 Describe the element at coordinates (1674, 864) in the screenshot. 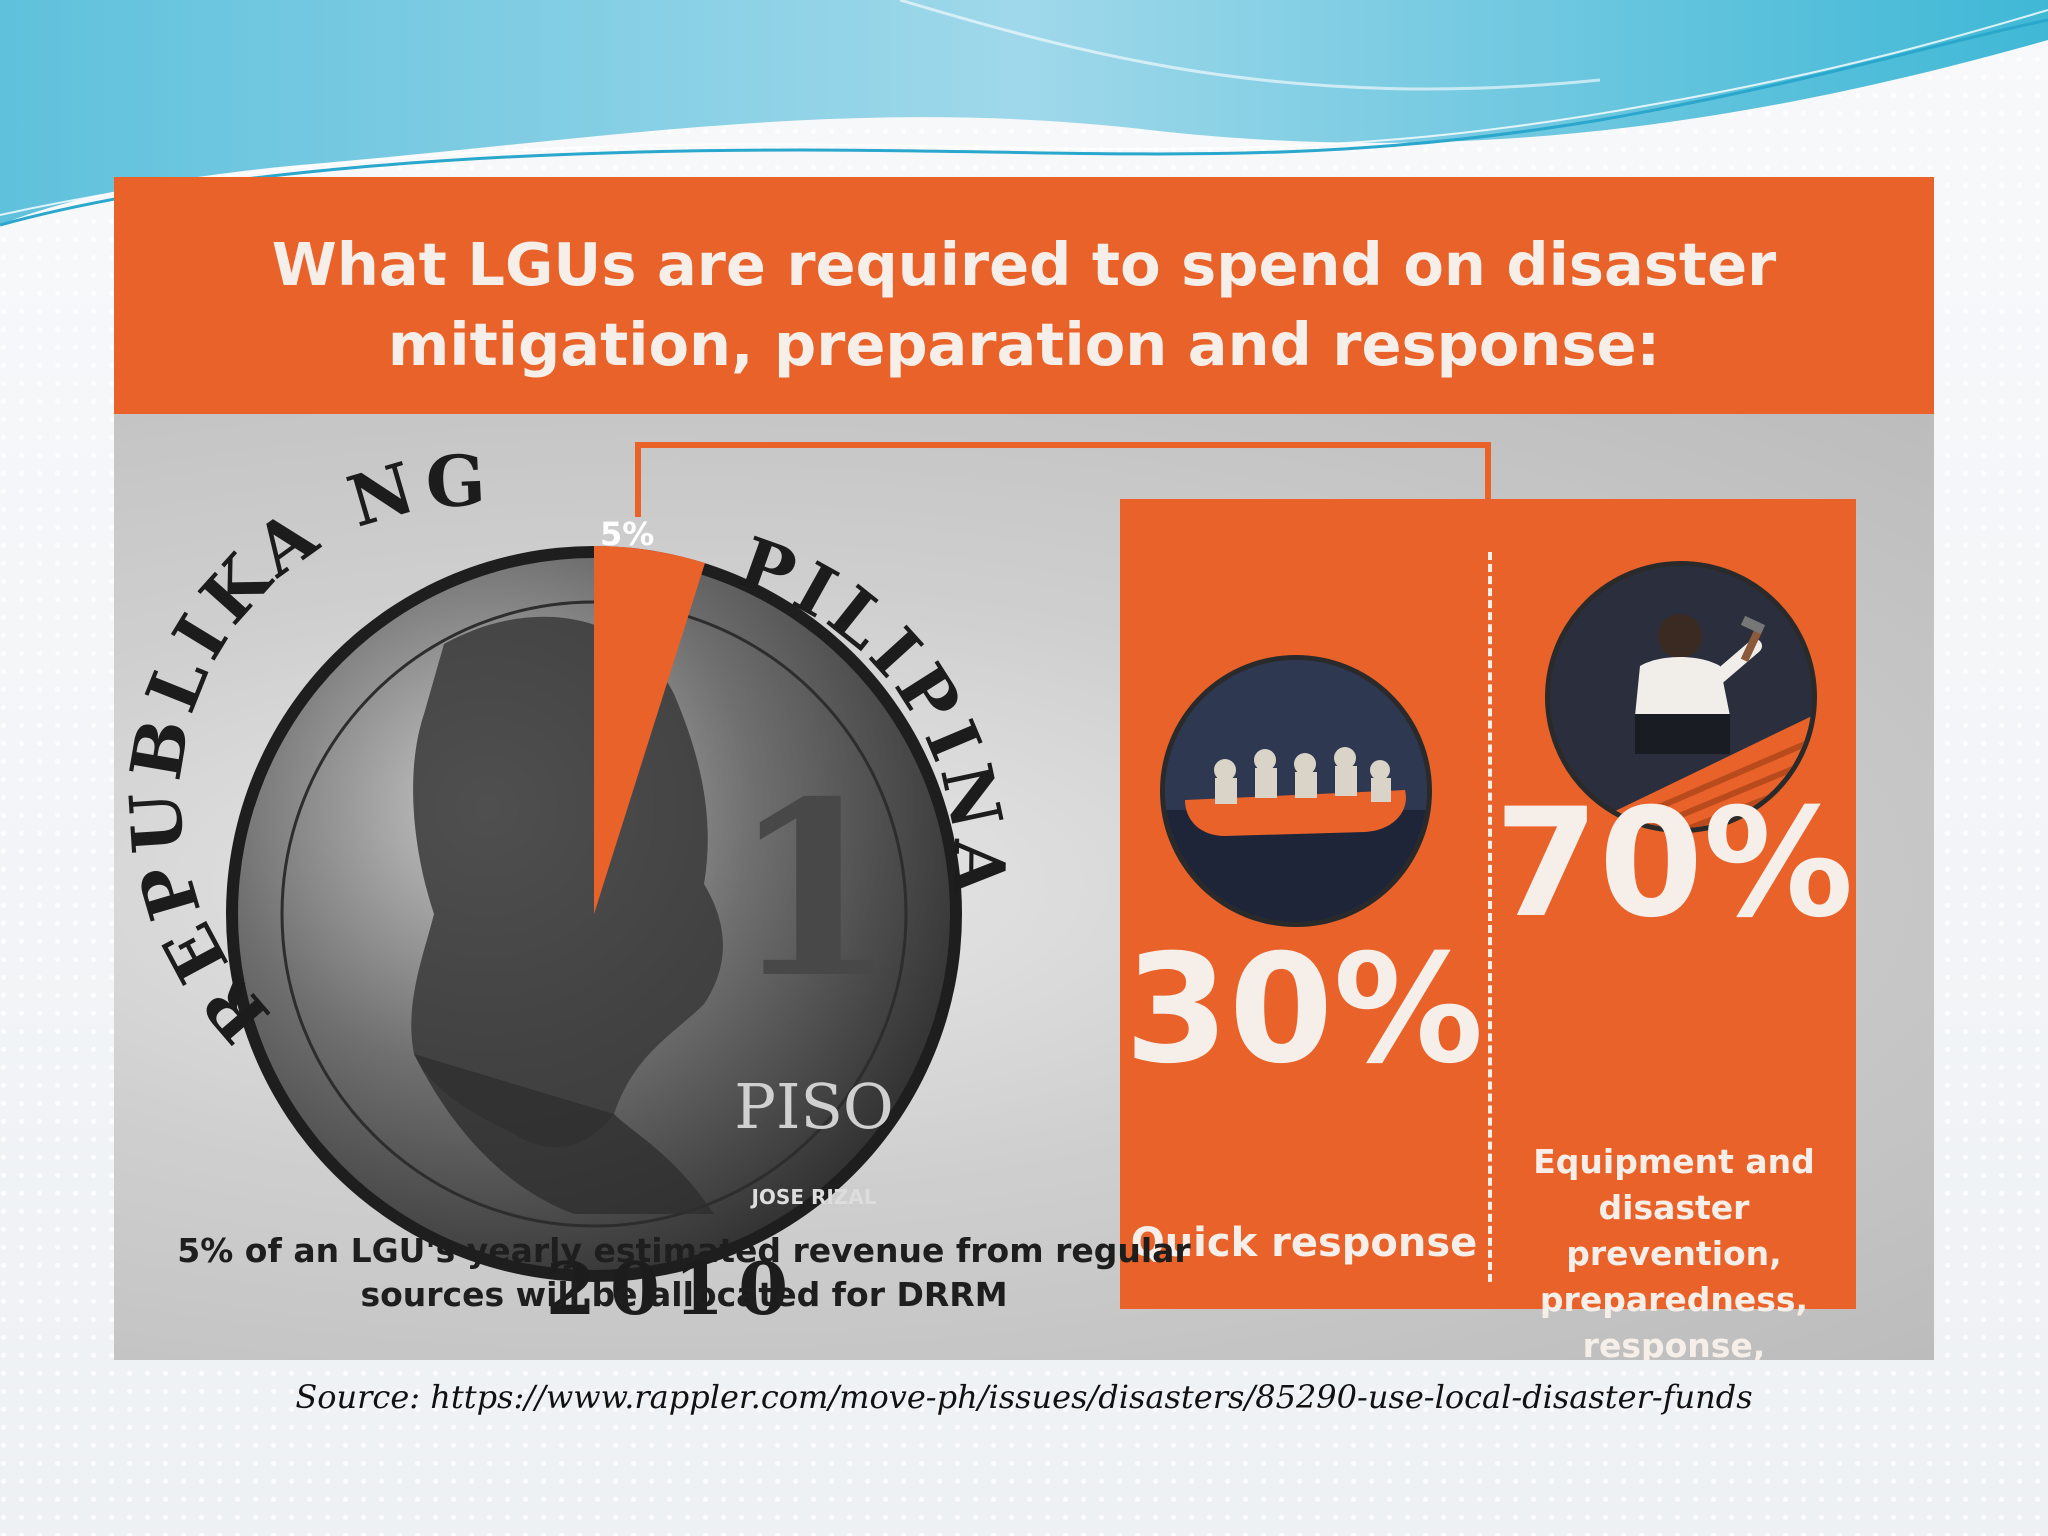

I see `equipment-percent: 70%` at that location.